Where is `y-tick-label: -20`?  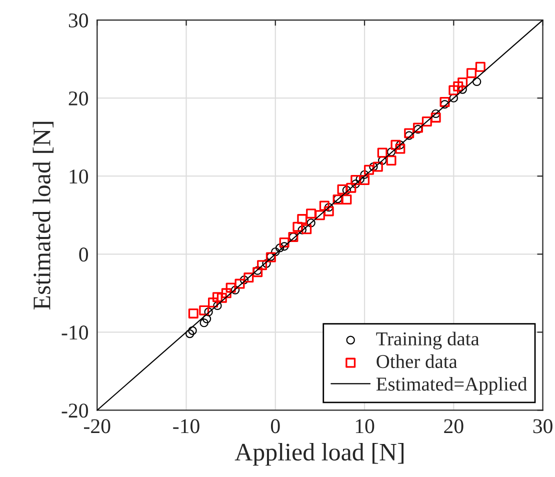
y-tick-label: -20 is located at coordinates (75, 411).